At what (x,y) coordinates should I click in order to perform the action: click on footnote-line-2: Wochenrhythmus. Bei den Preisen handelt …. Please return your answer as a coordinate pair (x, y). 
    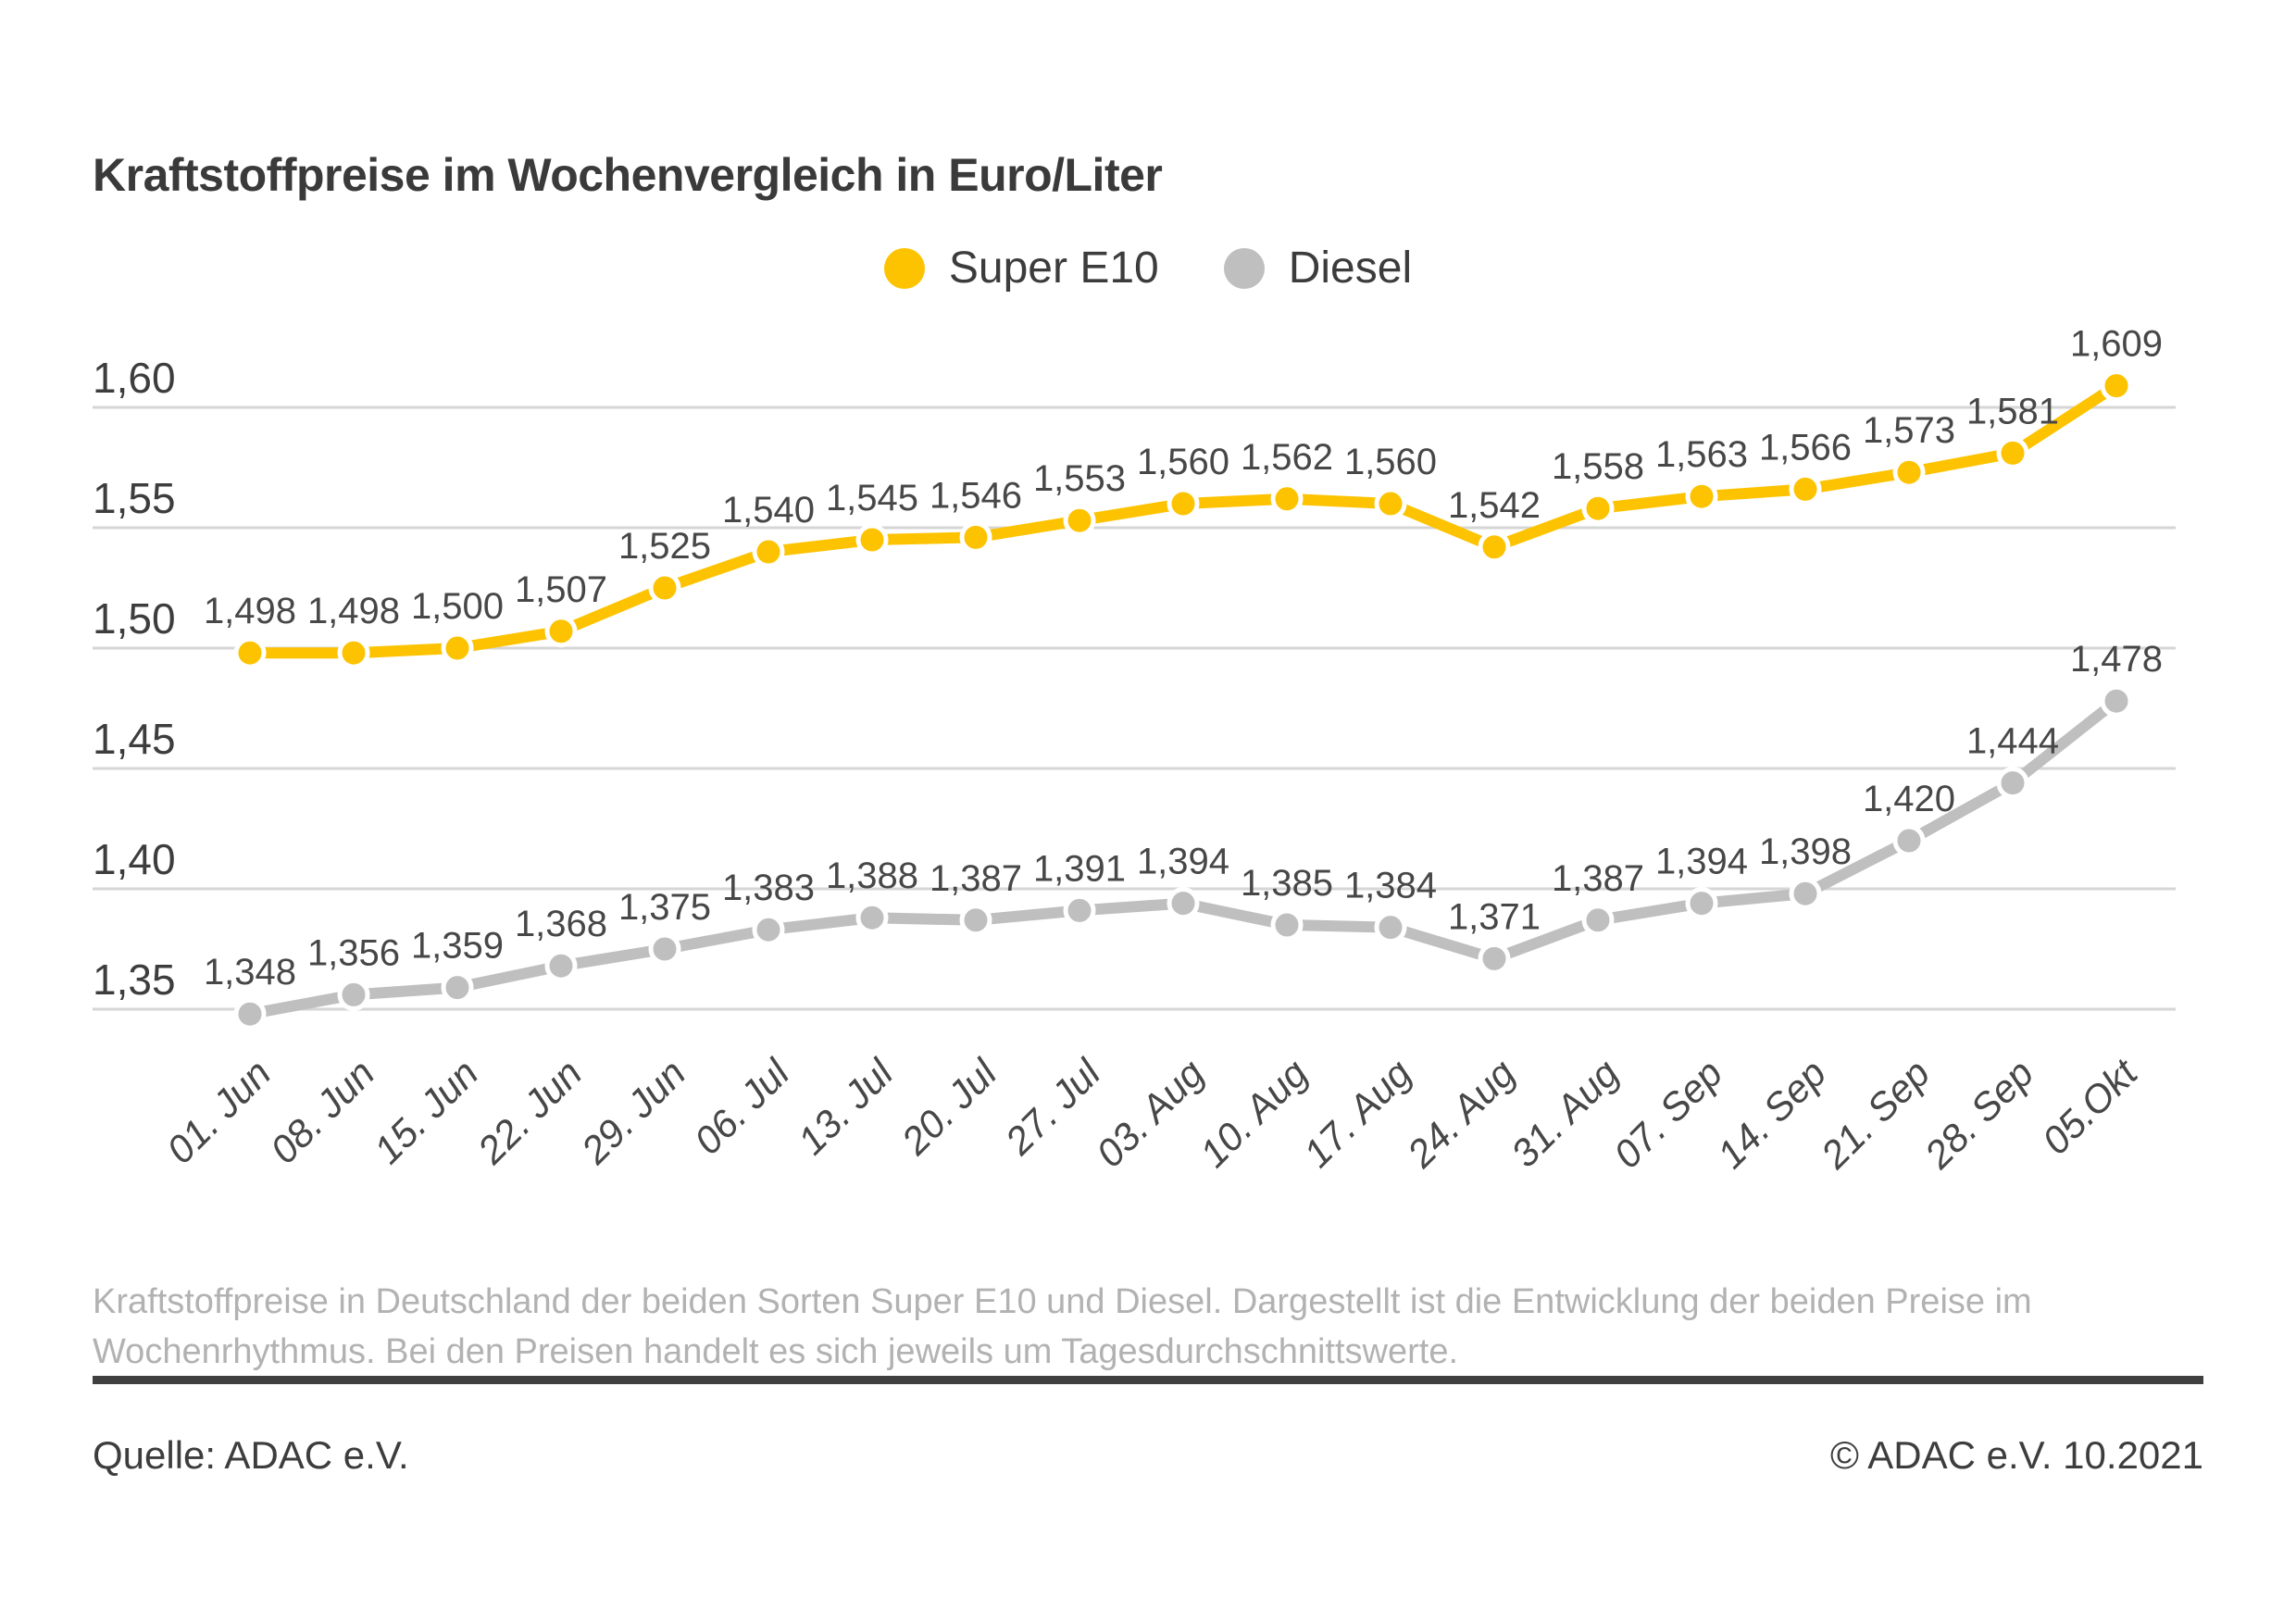
    Looking at the image, I should click on (776, 1351).